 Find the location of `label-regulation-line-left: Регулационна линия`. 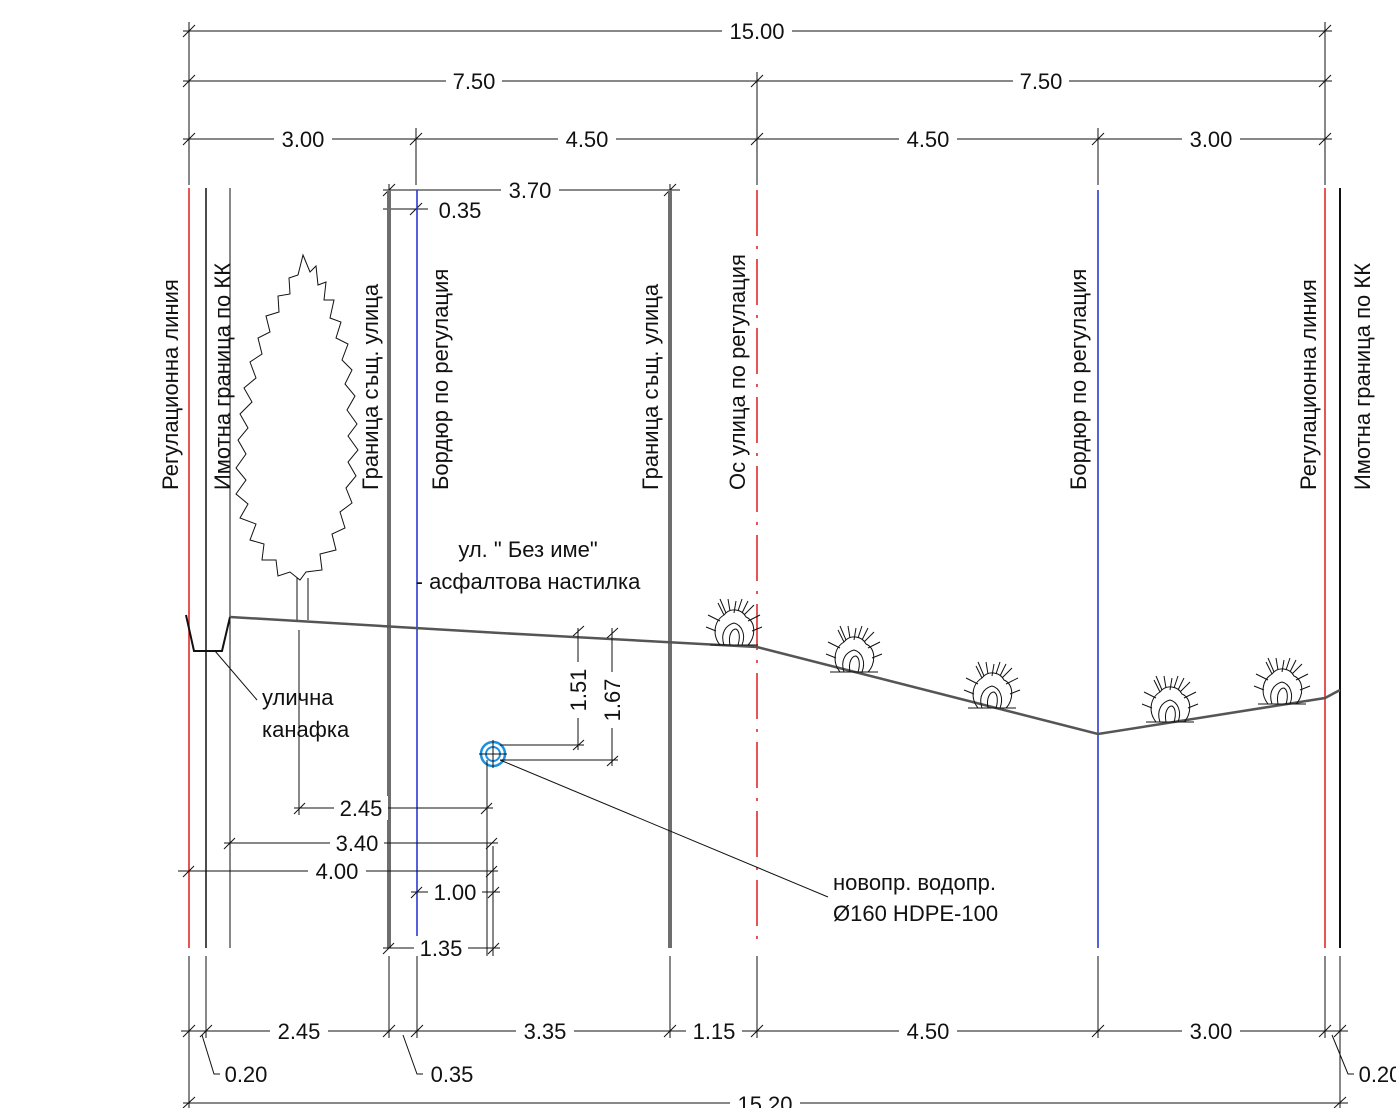

label-regulation-line-left: Регулационна линия is located at coordinates (170, 384).